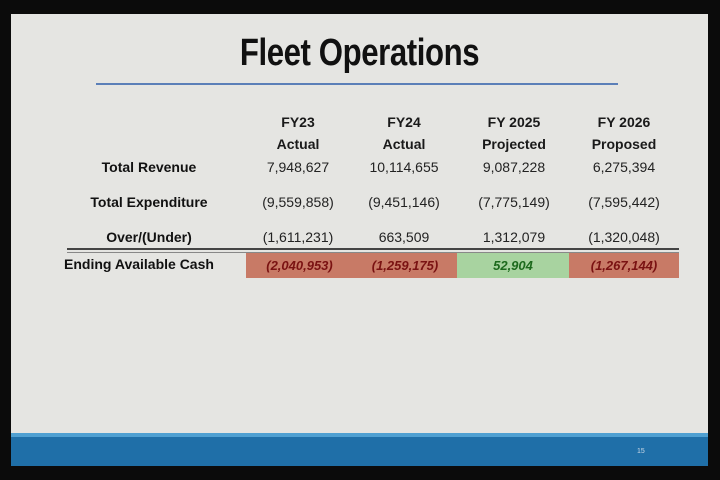  Describe the element at coordinates (404, 122) in the screenshot. I see `column-header-year: FY24` at that location.